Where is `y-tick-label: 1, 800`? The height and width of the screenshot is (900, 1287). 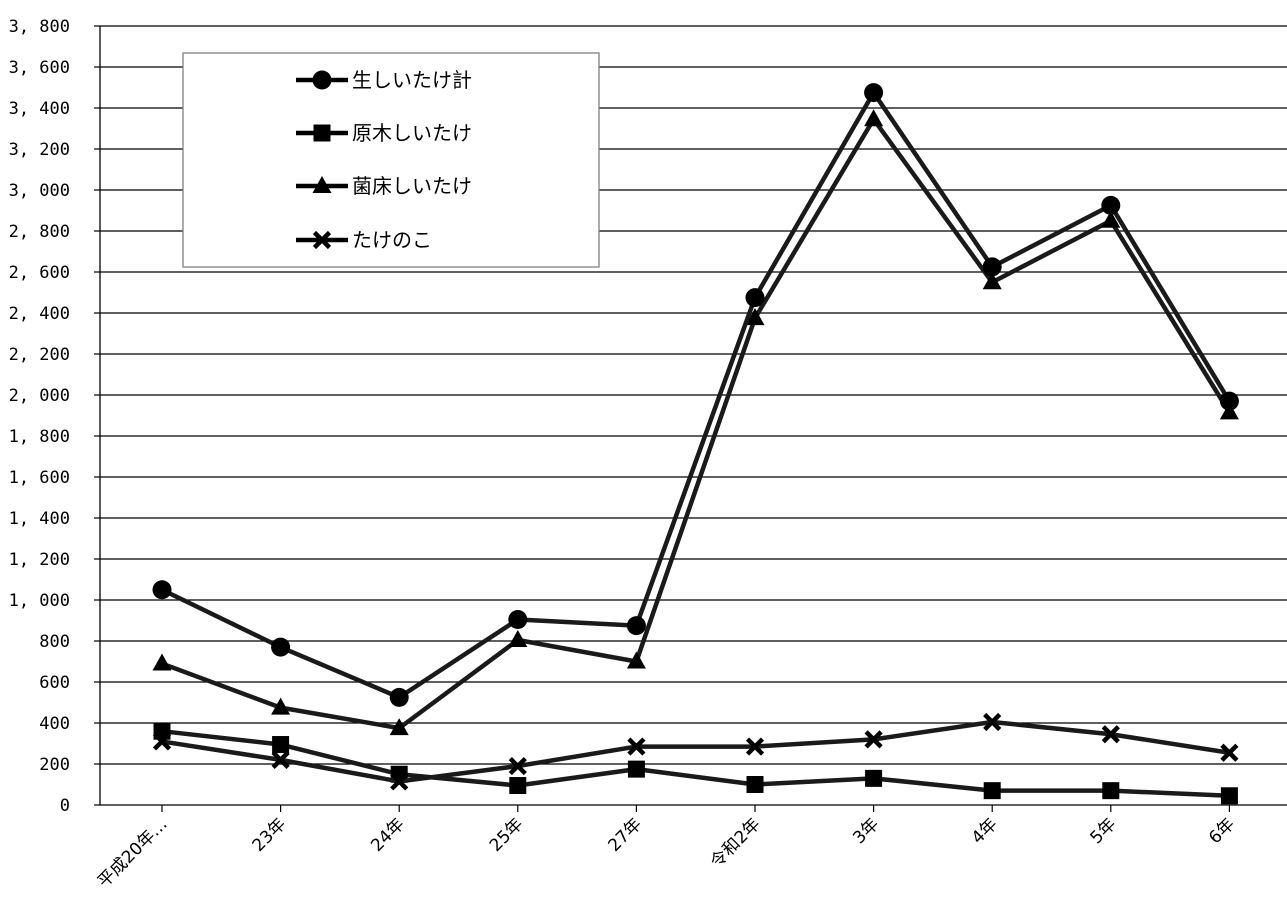 y-tick-label: 1, 800 is located at coordinates (39, 437).